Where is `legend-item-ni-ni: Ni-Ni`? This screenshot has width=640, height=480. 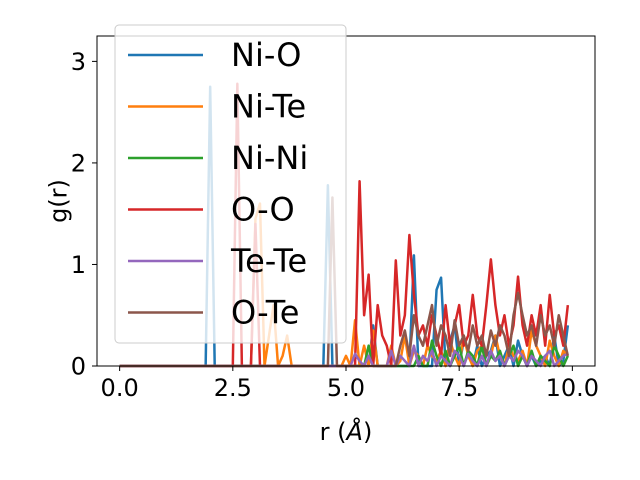 legend-item-ni-ni: Ni-Ni is located at coordinates (218, 158).